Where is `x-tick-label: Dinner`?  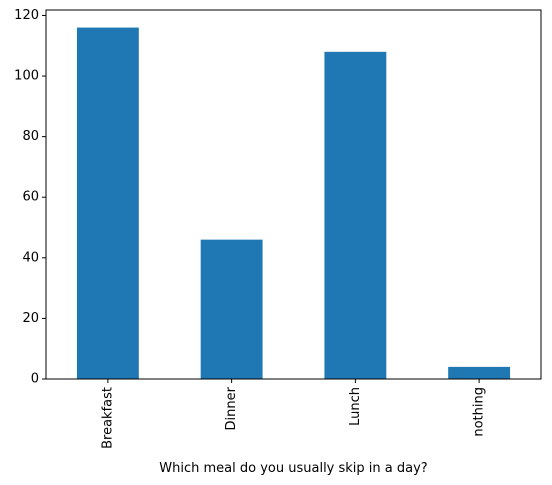
x-tick-label: Dinner is located at coordinates (231, 408).